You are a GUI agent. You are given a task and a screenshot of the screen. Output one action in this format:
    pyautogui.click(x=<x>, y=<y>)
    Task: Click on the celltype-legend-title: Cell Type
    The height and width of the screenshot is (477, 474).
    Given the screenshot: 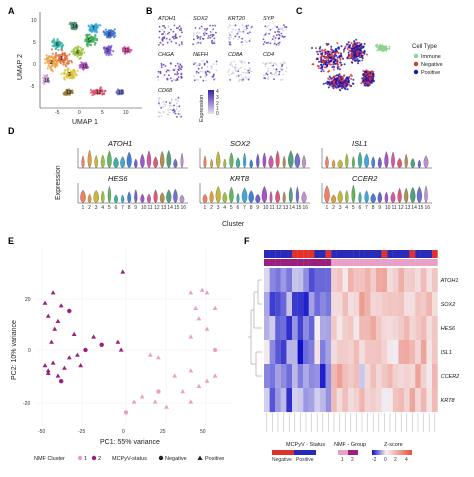 What is the action you would take?
    pyautogui.click(x=425, y=47)
    